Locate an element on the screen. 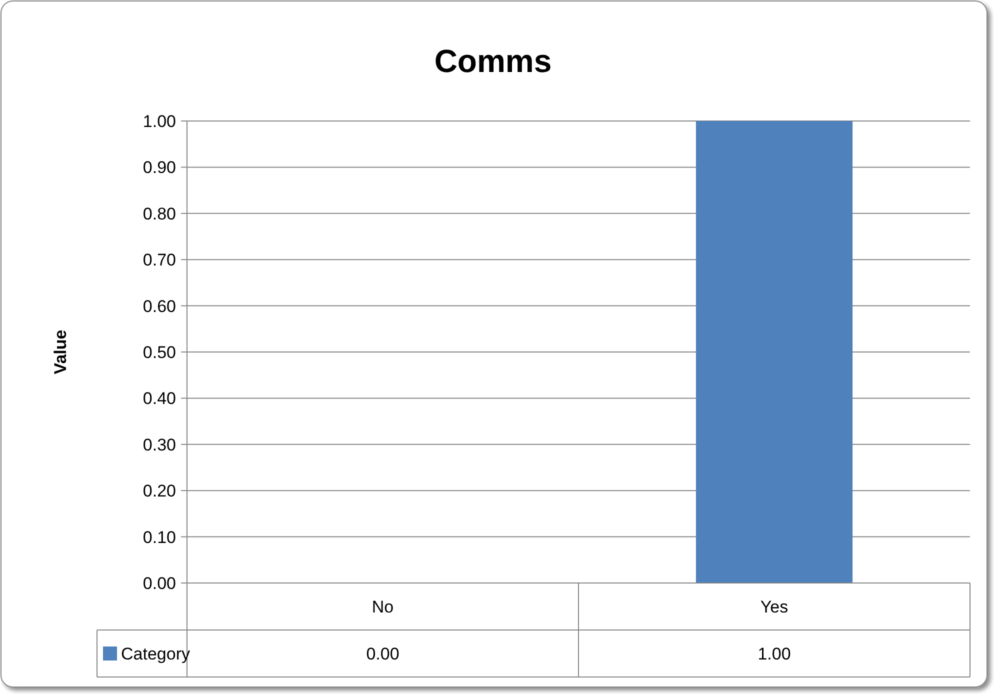 The height and width of the screenshot is (694, 994). y-tick-label: 0.90 is located at coordinates (159, 168).